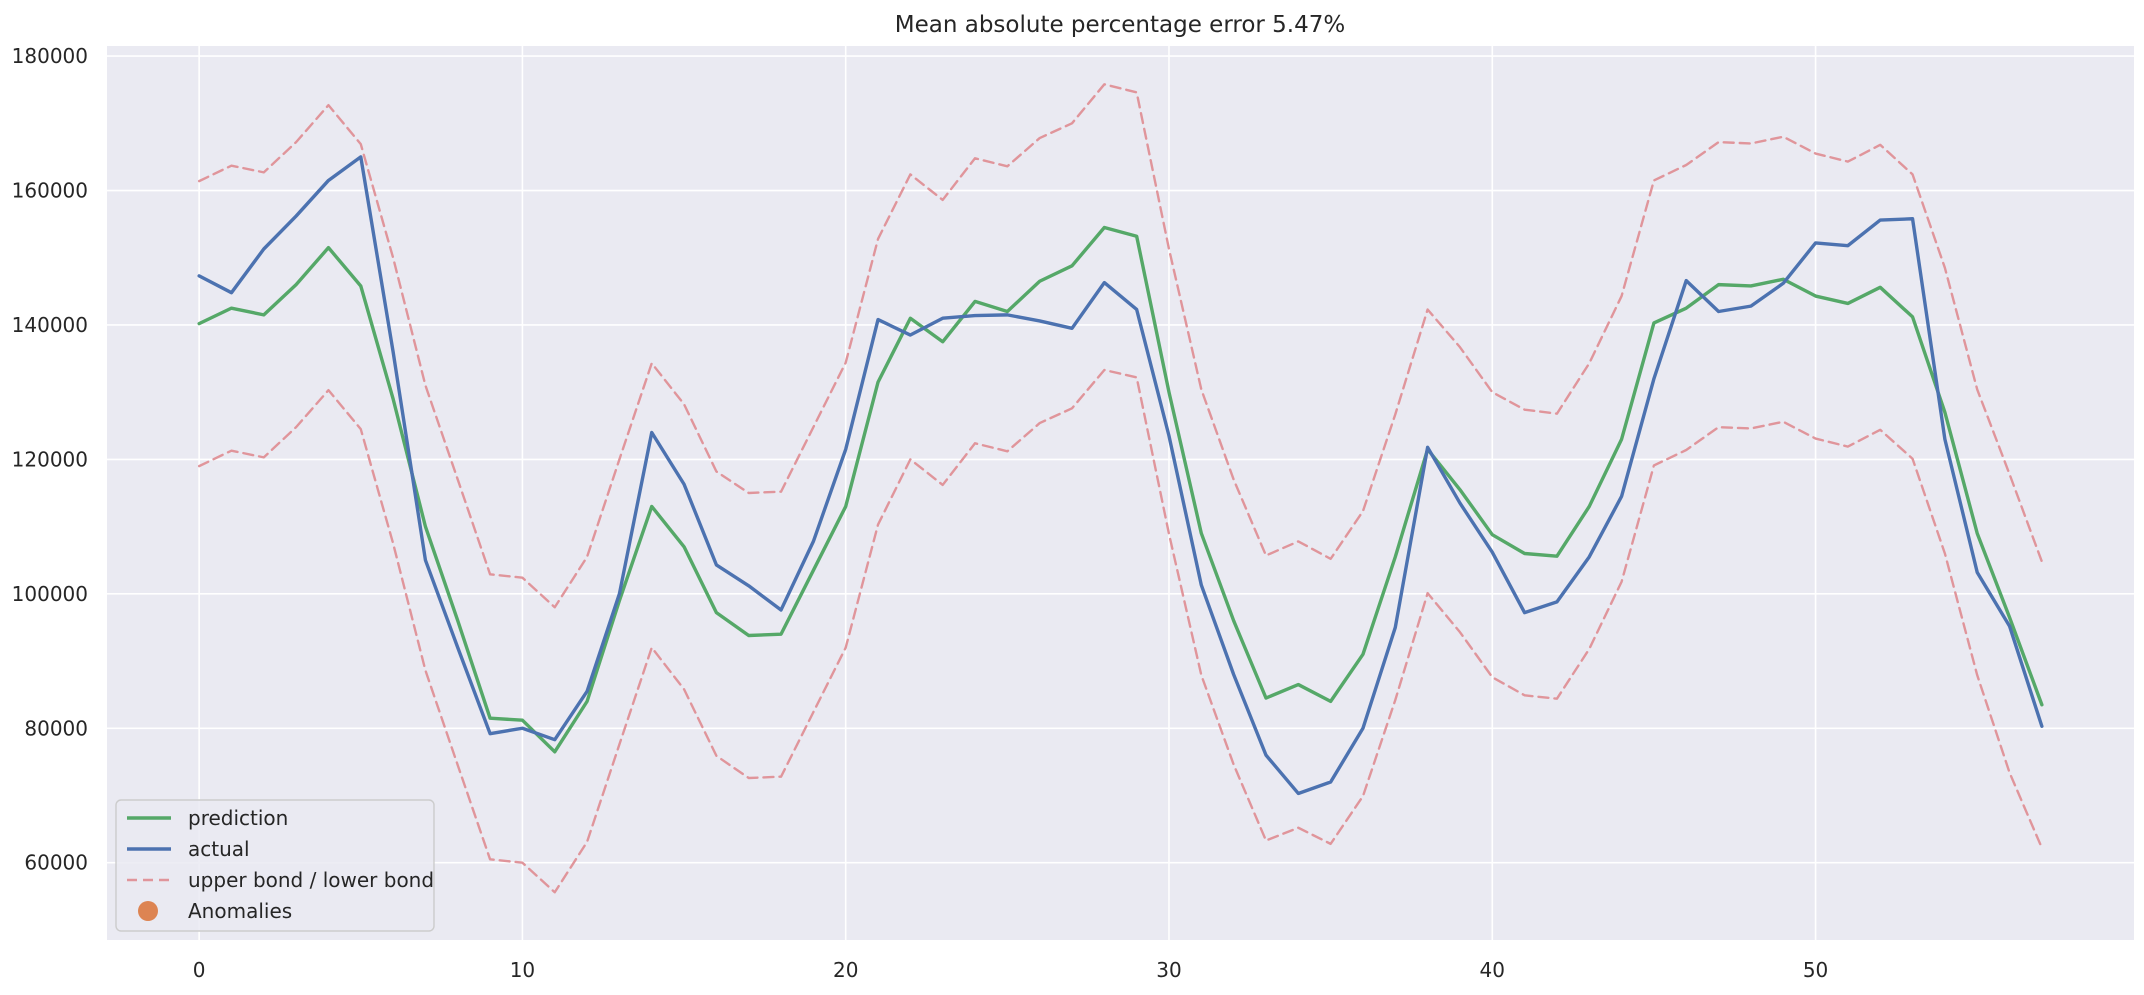 This screenshot has height=995, width=2144. Describe the element at coordinates (311, 880) in the screenshot. I see `legend-bounds-label: upper bond / lower bond` at that location.